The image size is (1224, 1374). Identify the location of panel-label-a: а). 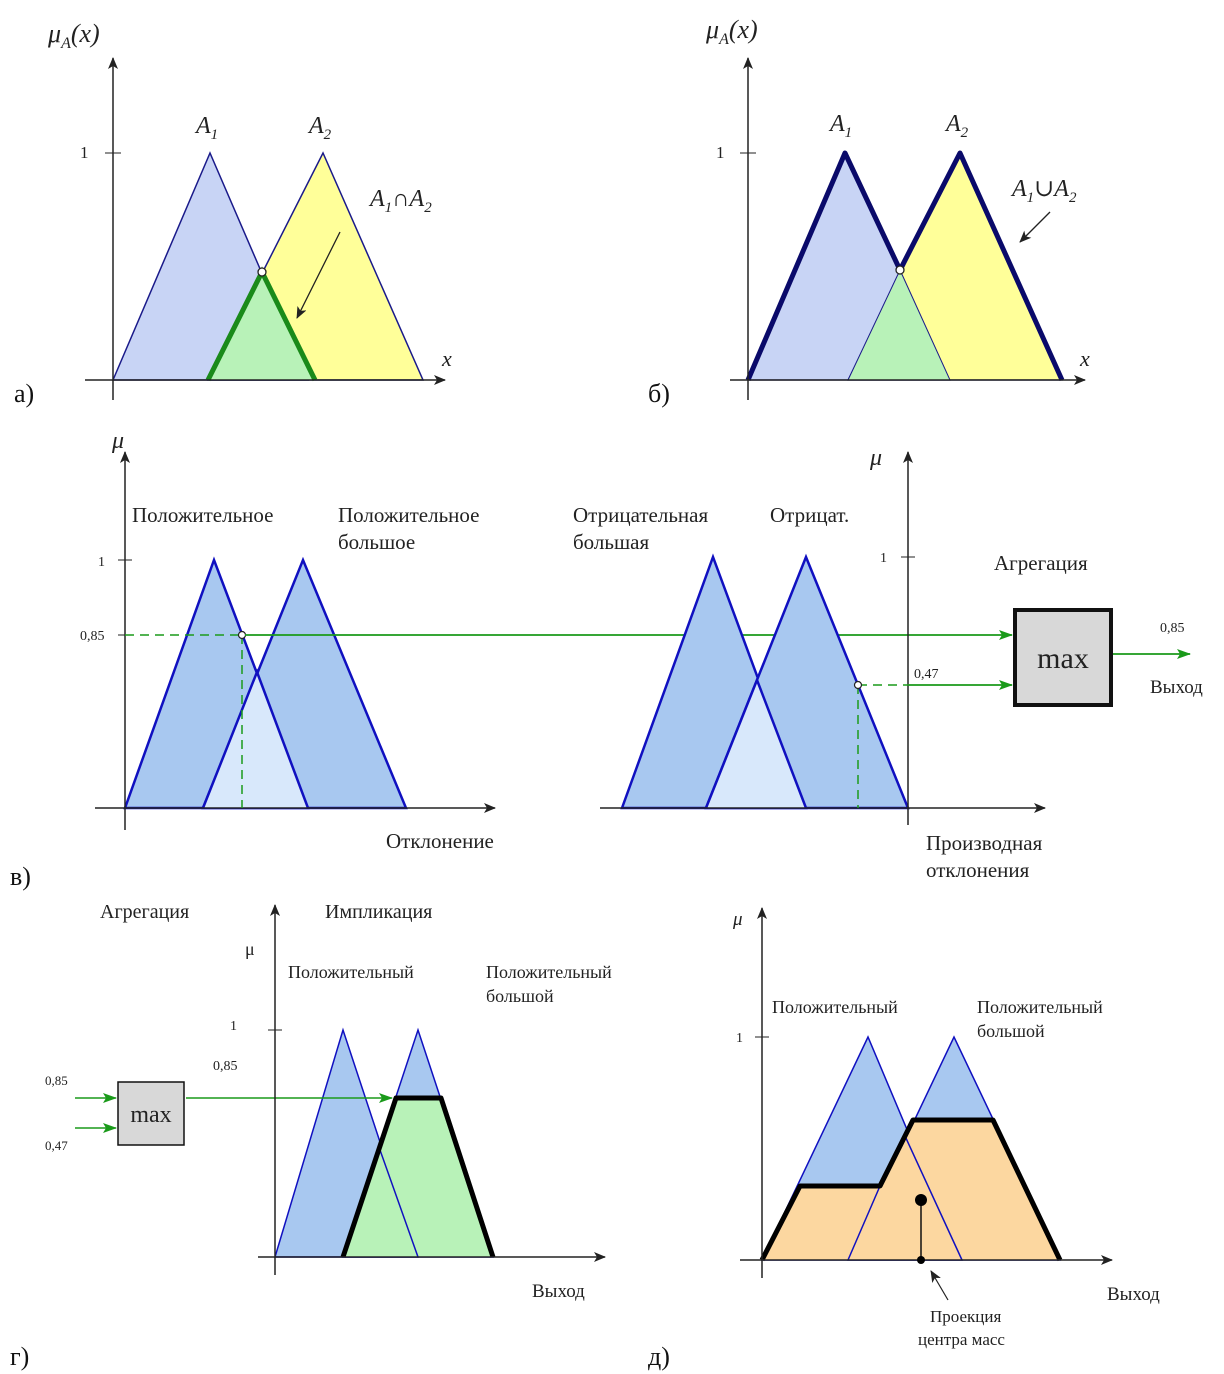
(24, 393).